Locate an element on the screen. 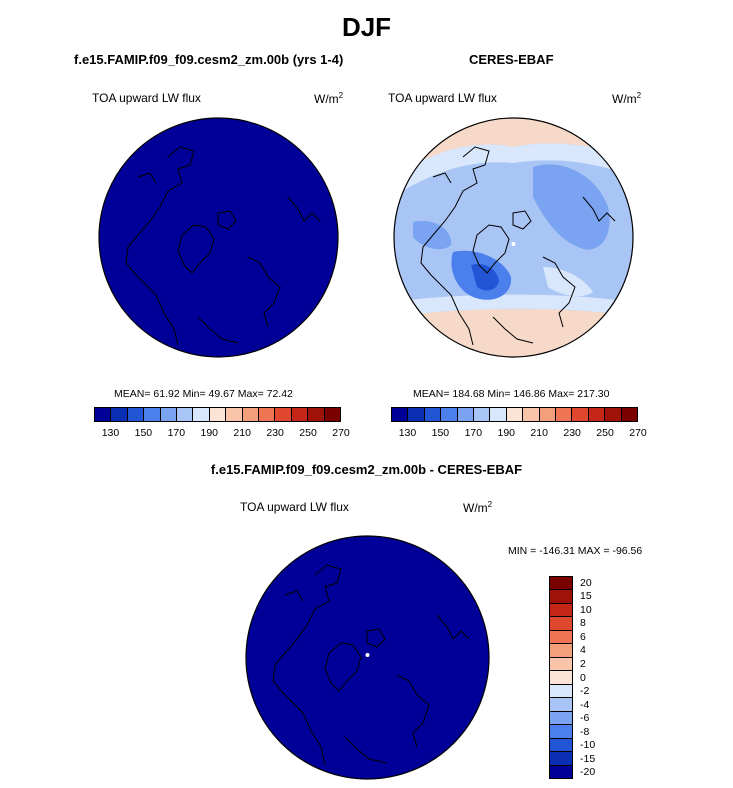  obs-colorbar-tick-label: 150 is located at coordinates (440, 433).